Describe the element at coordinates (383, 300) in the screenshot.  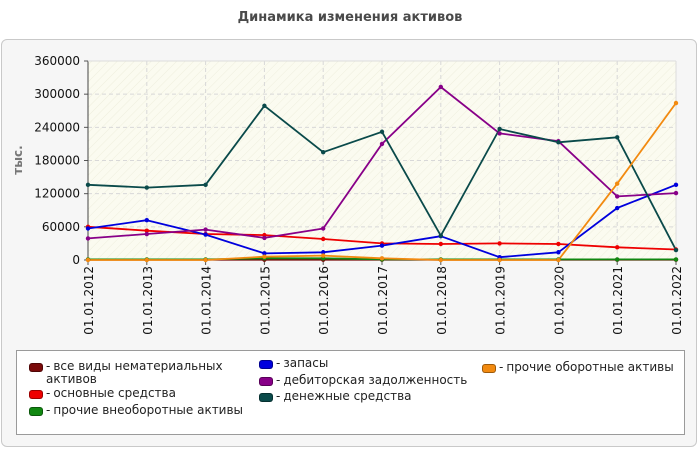
I see `x-tick-label: 01.01.2017` at that location.